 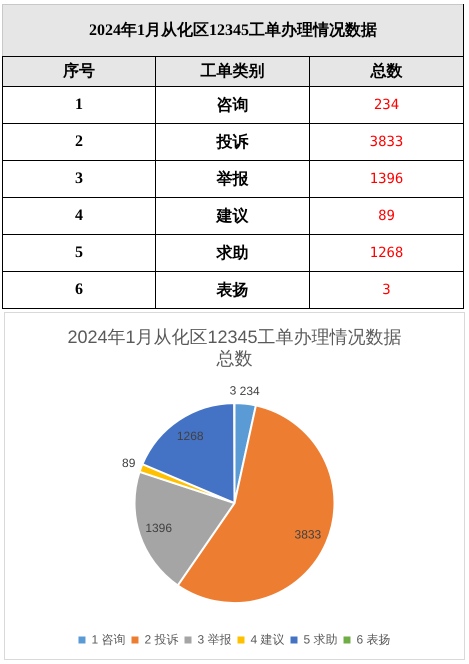 I want to click on data-label: 1396, so click(x=158, y=527).